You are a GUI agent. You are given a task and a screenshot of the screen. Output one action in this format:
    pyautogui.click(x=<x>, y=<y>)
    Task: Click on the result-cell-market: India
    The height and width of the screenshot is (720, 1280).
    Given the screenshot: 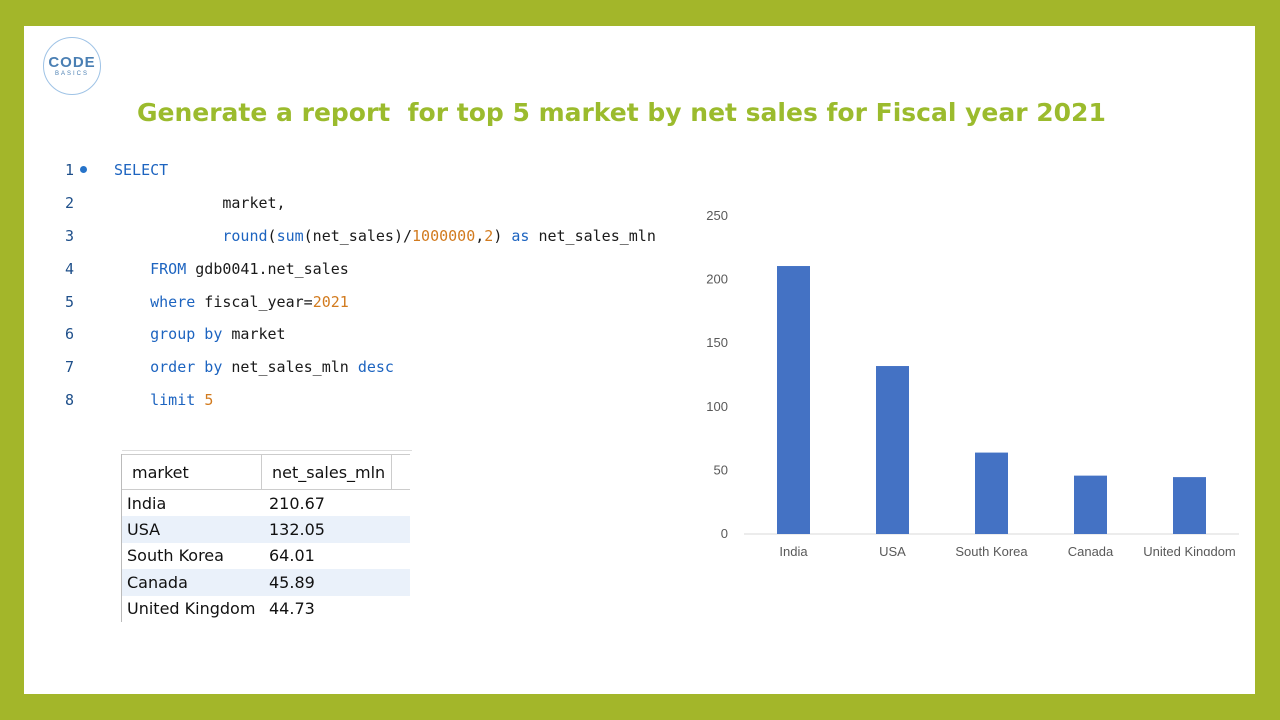 What is the action you would take?
    pyautogui.click(x=147, y=503)
    